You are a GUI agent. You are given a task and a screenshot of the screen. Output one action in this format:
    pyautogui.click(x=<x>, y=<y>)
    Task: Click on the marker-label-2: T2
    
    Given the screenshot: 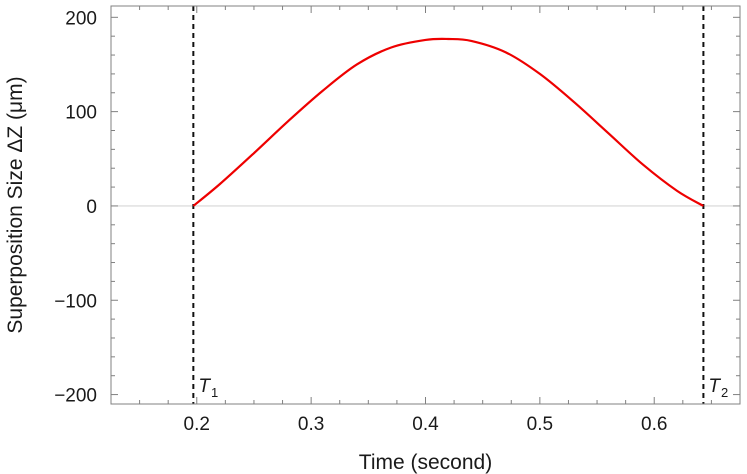 What is the action you would take?
    pyautogui.click(x=718, y=388)
    